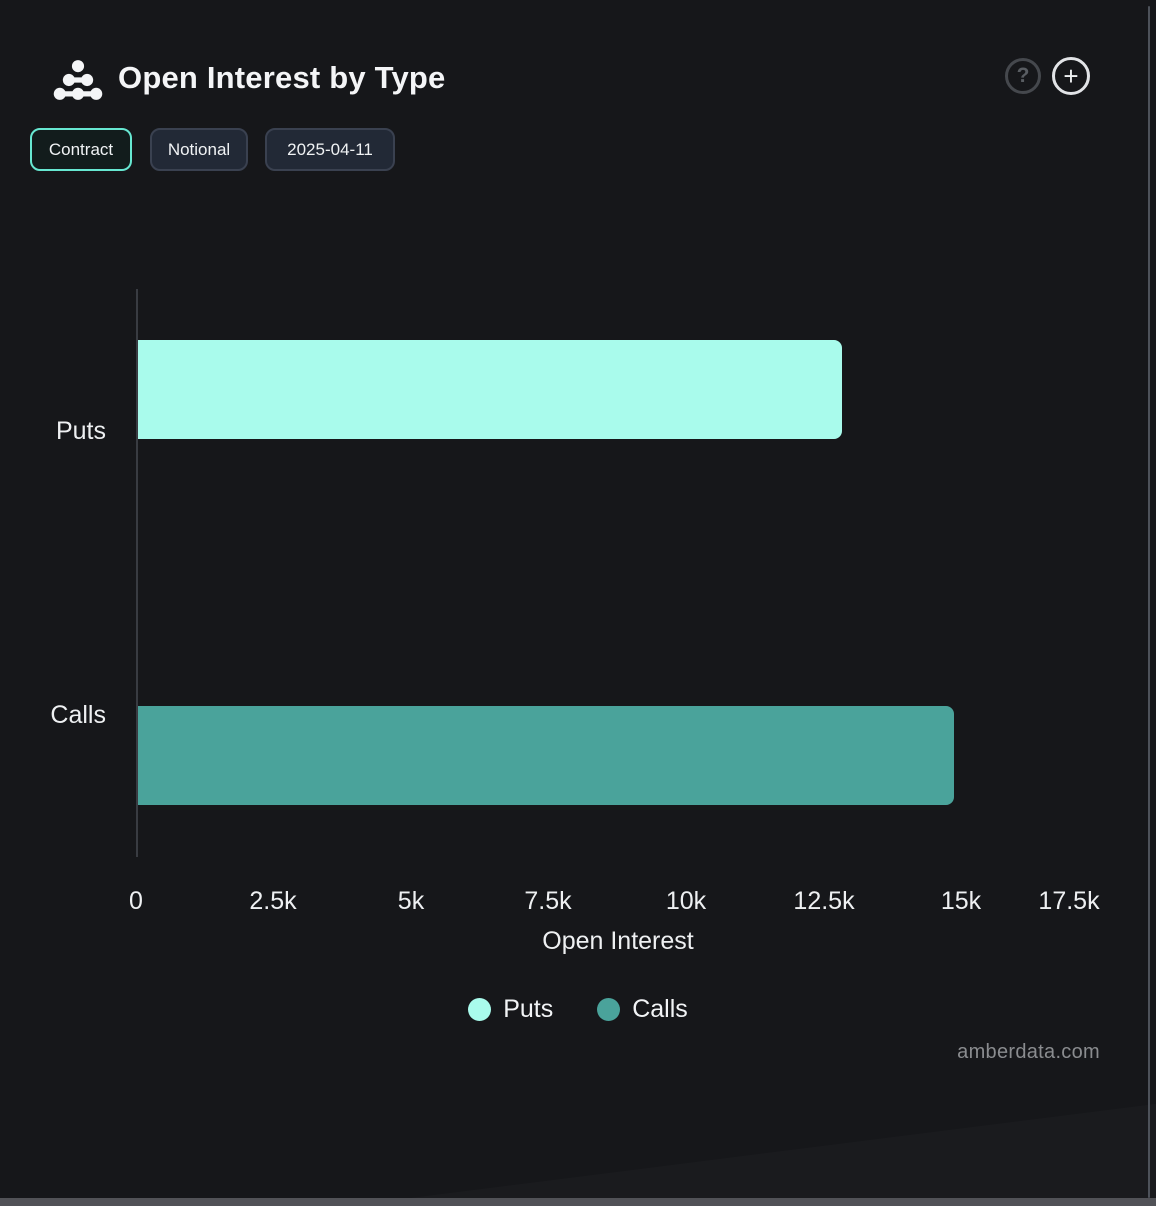  I want to click on legend-item-puts: Puts, so click(510, 1009).